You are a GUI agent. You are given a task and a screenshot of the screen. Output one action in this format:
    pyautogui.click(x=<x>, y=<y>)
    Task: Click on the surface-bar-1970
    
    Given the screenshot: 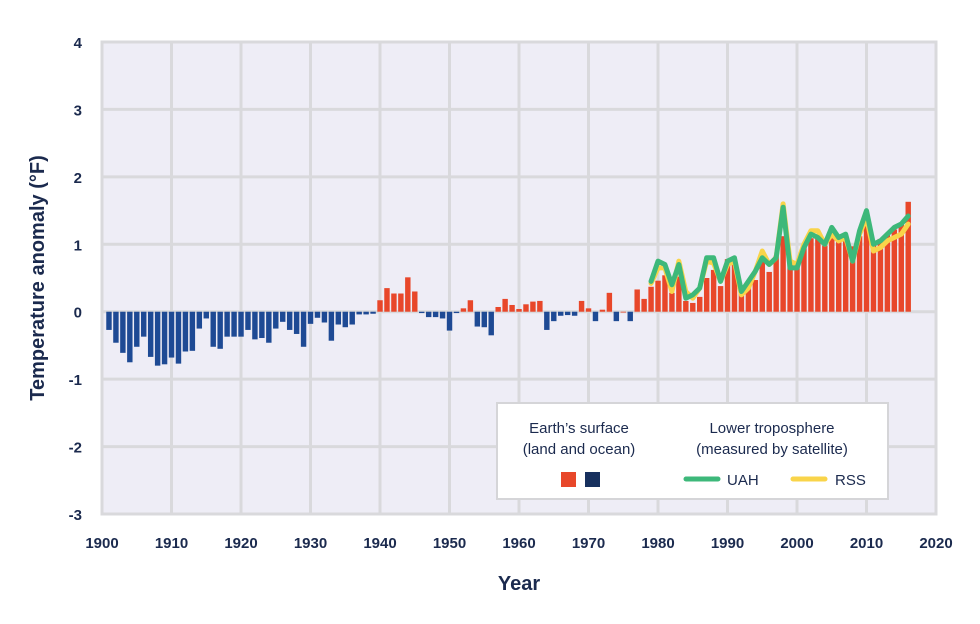 What is the action you would take?
    pyautogui.click(x=588, y=310)
    